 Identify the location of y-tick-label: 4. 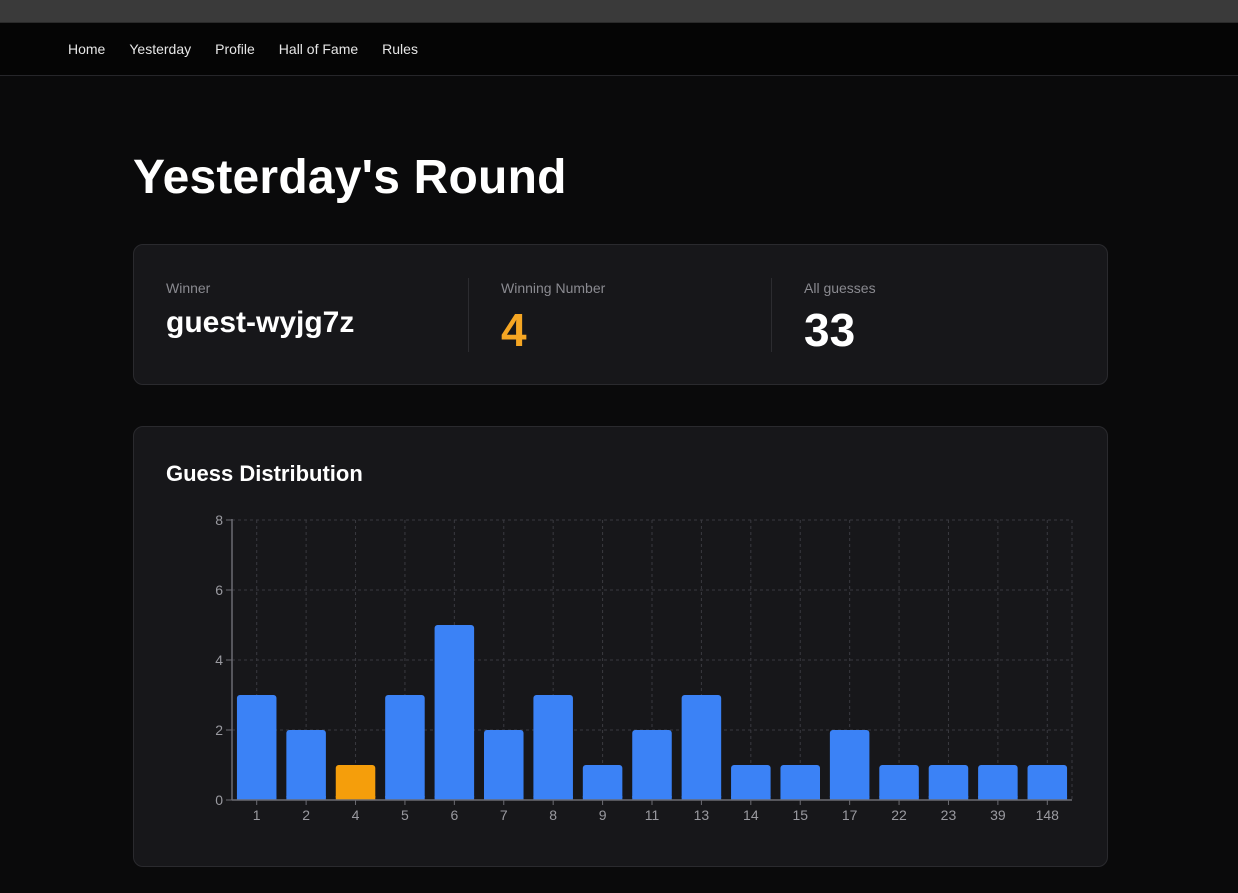
(219, 660).